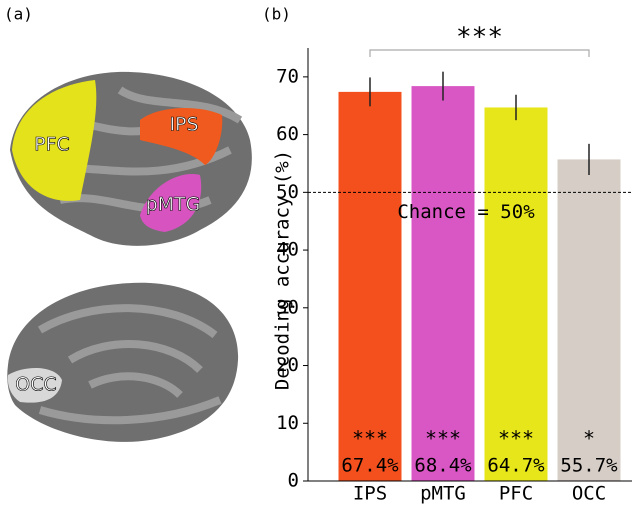 The height and width of the screenshot is (505, 638). What do you see at coordinates (589, 439) in the screenshot?
I see `significance-stars: *` at bounding box center [589, 439].